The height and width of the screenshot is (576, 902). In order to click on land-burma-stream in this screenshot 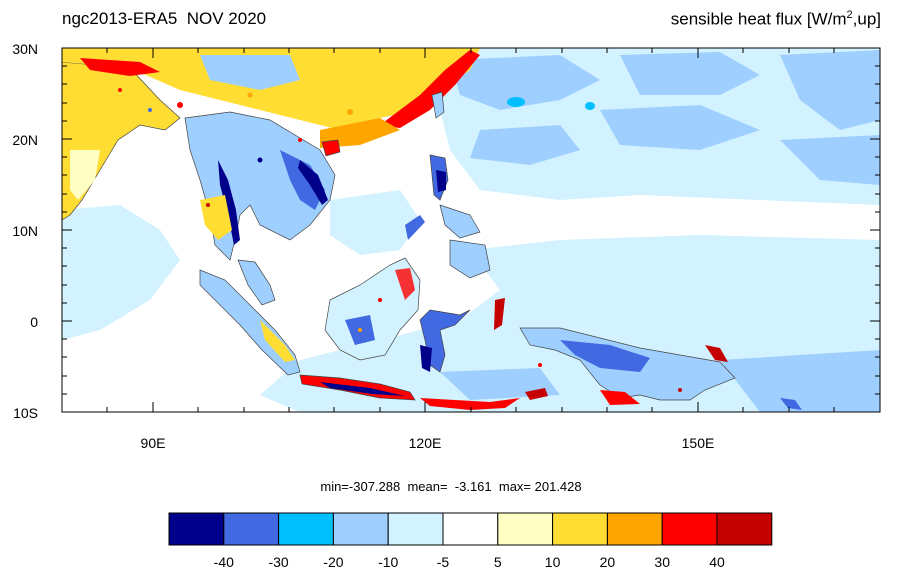, I will do `click(229, 202)`.